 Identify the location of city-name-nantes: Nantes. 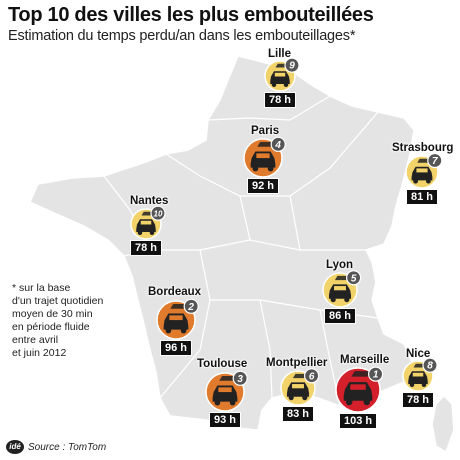
(149, 201).